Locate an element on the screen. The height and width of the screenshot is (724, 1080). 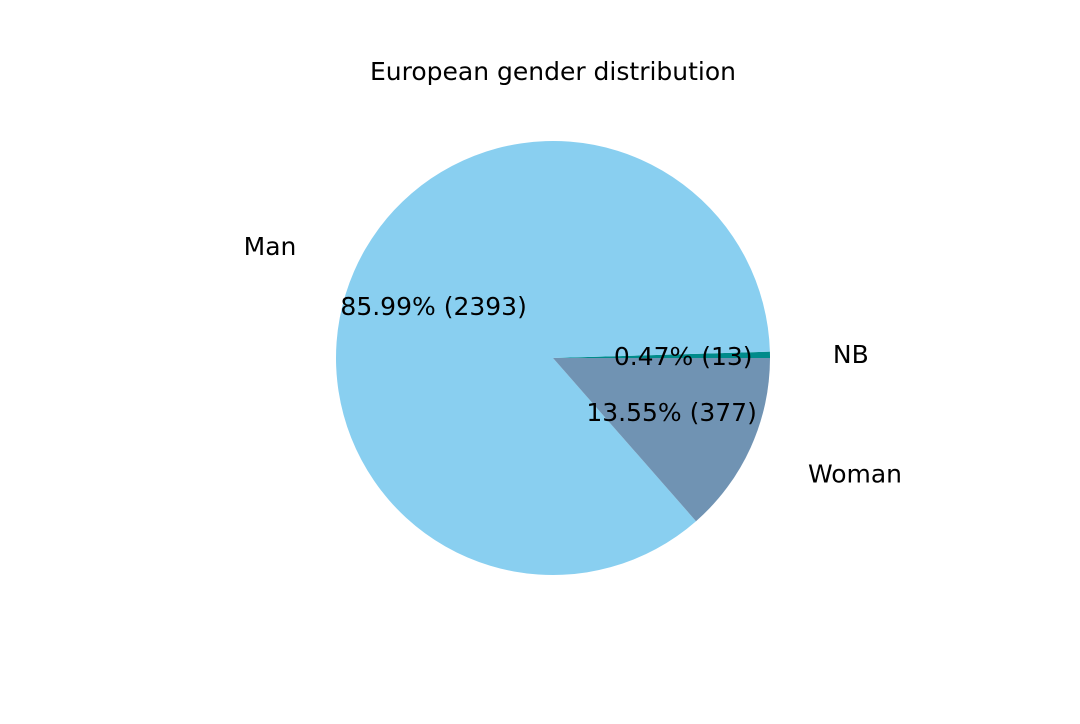
chart-title: European gender distribution is located at coordinates (553, 71).